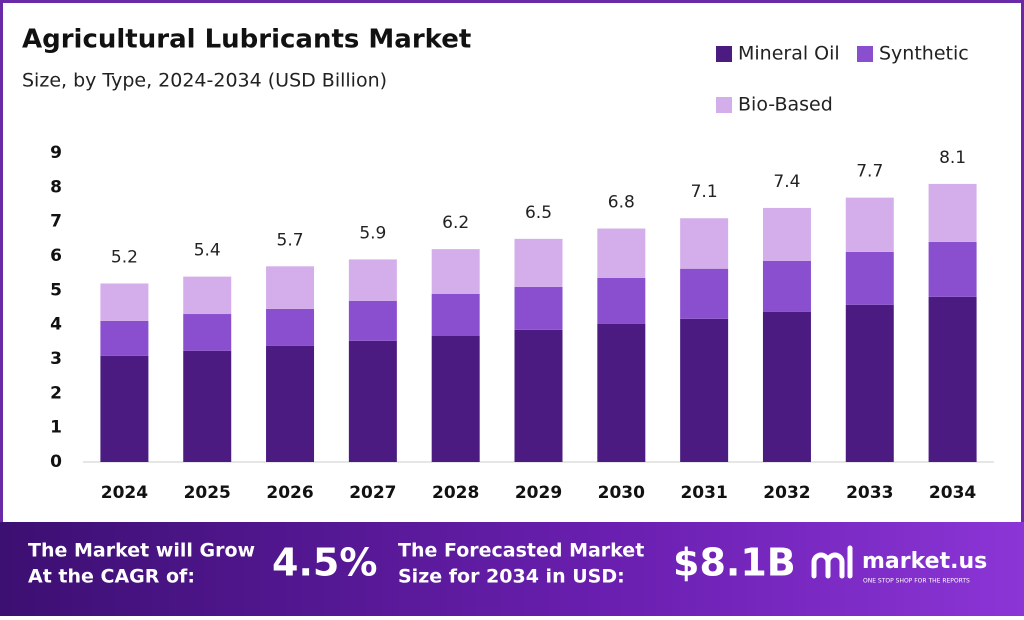 The image size is (1024, 620). Describe the element at coordinates (56, 393) in the screenshot. I see `y-tick-label: 2` at that location.